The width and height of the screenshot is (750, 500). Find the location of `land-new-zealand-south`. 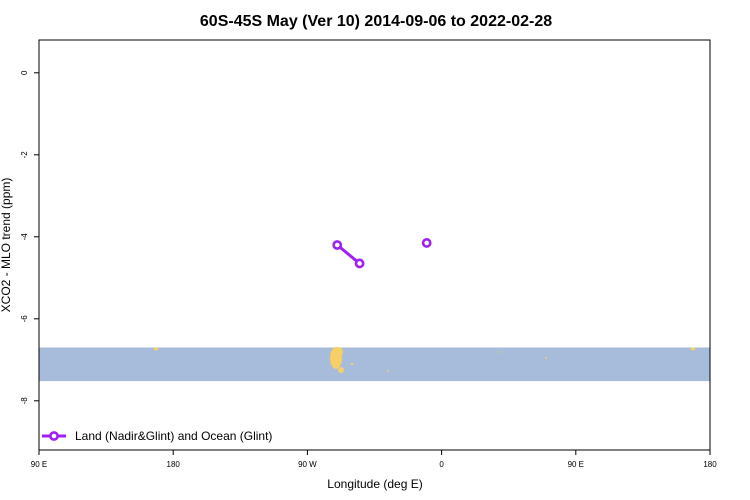

land-new-zealand-south is located at coordinates (156, 349).